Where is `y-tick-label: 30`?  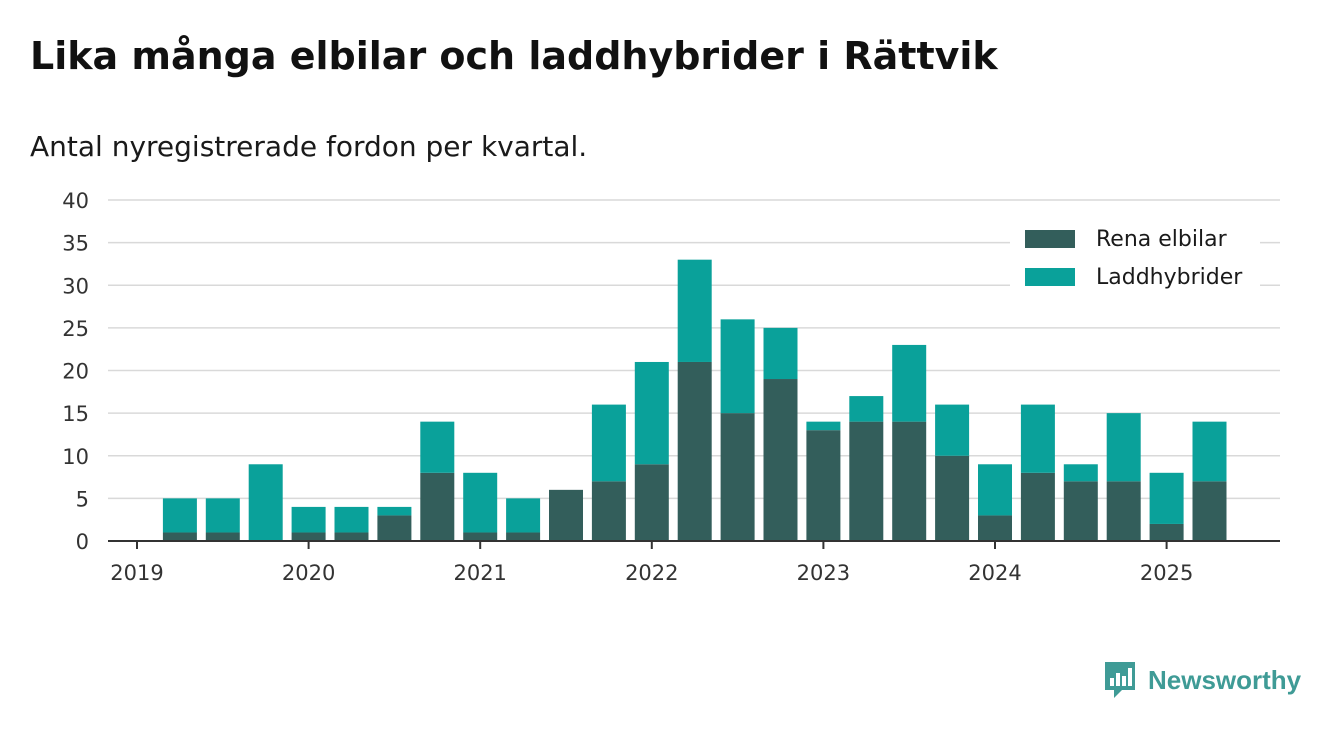 y-tick-label: 30 is located at coordinates (75, 286).